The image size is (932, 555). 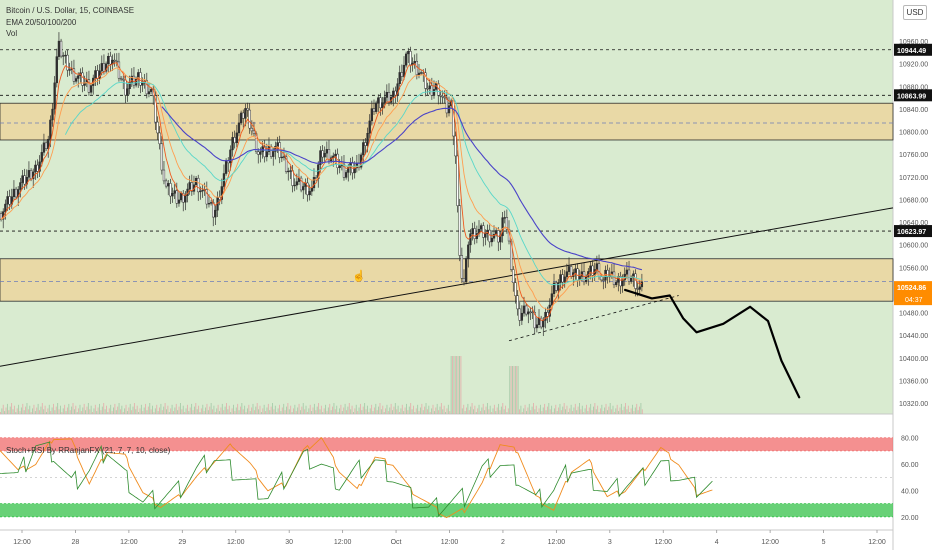 I want to click on time-axis-tick: 30, so click(x=289, y=542).